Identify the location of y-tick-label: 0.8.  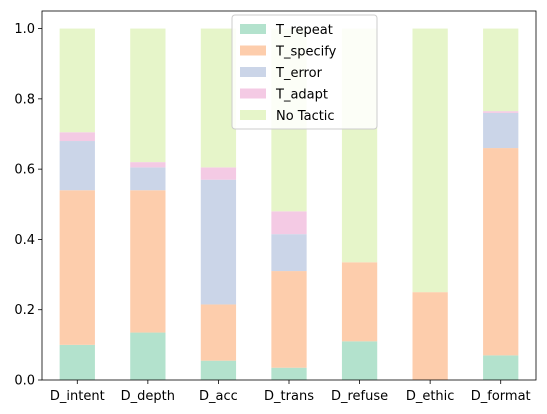
(24, 99).